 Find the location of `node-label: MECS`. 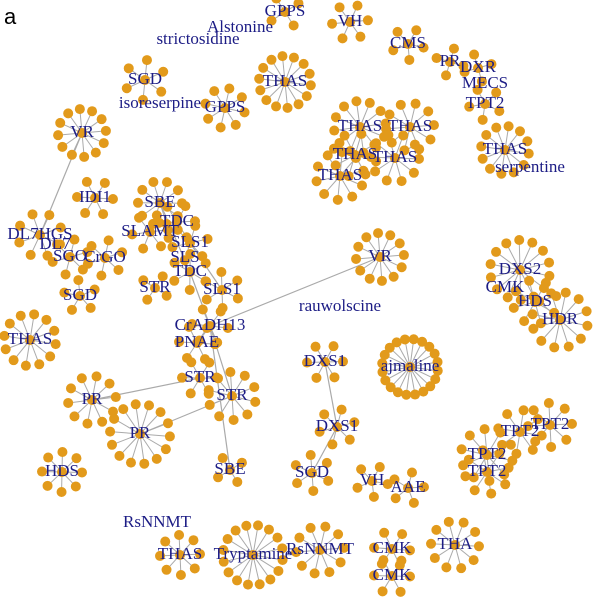

node-label: MECS is located at coordinates (485, 82).